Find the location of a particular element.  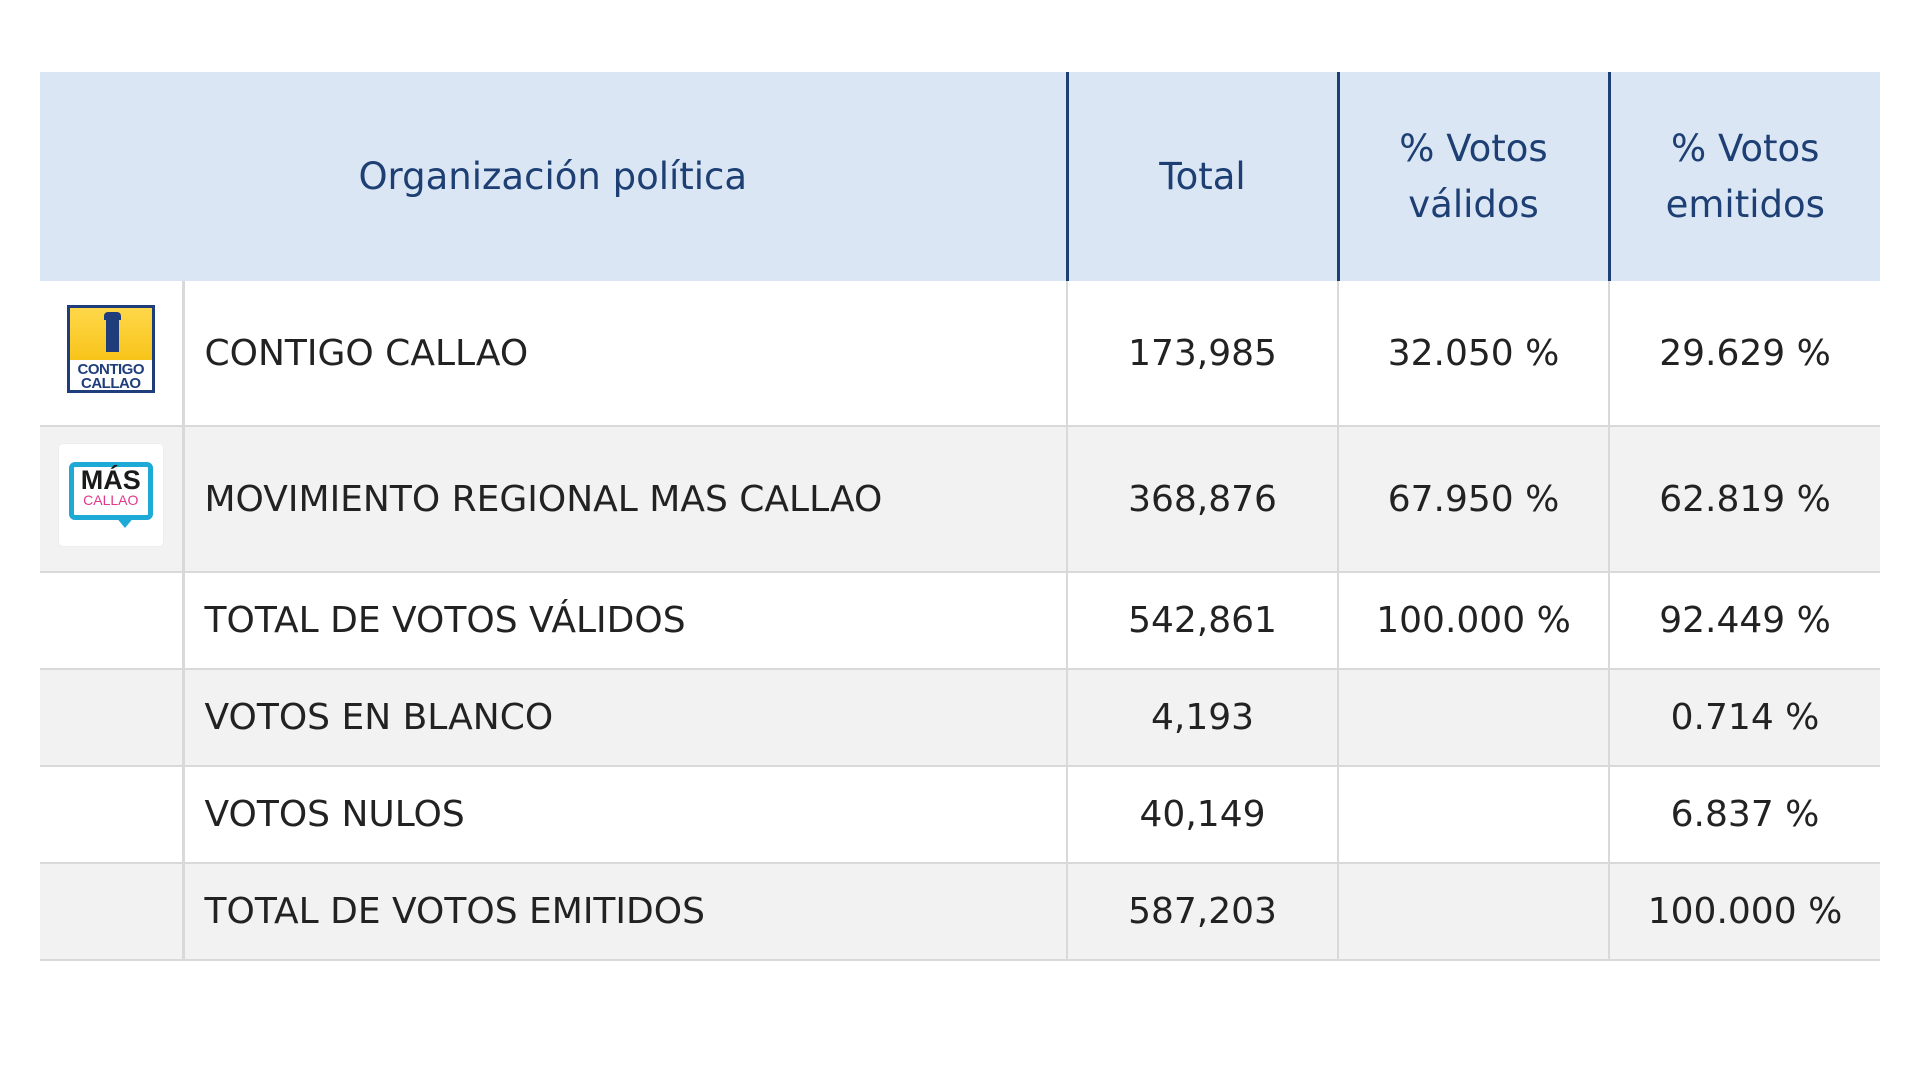

header-valid-pct: % Votos válidos is located at coordinates (1473, 176).